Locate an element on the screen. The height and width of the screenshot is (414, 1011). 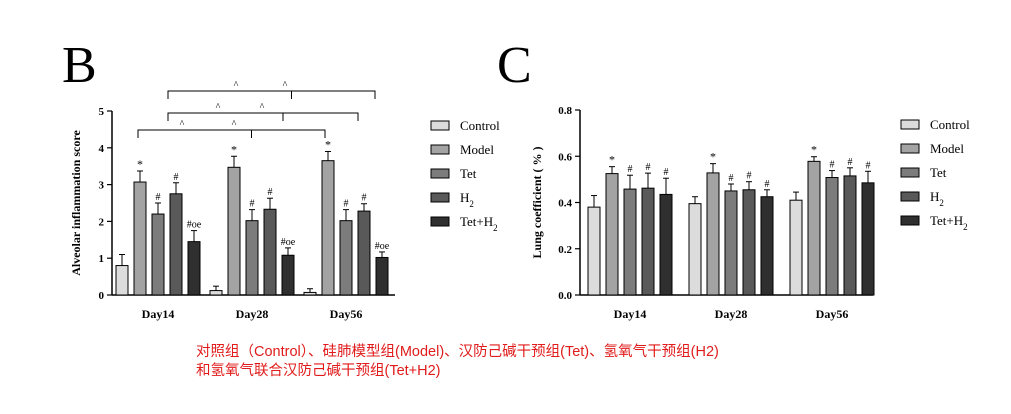
y-tick-label: 5 is located at coordinates (102, 112).